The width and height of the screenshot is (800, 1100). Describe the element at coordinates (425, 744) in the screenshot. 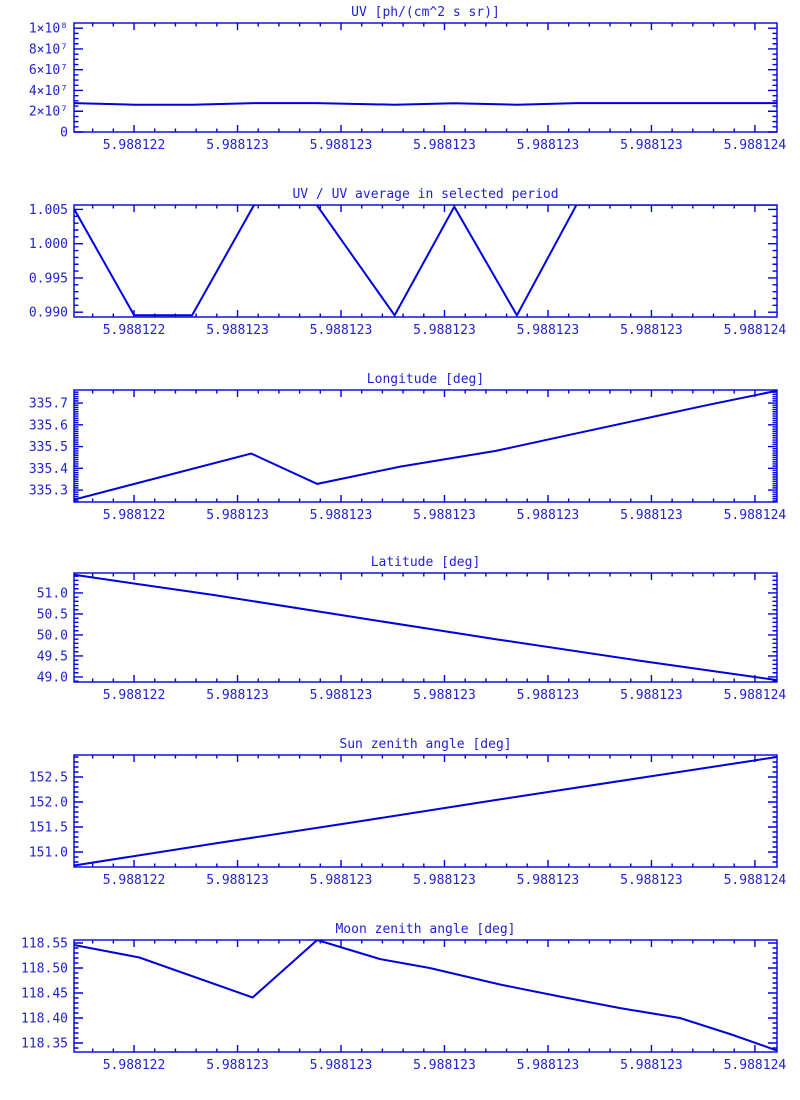

I see `panel-title: Sun zenith angle [deg]` at that location.